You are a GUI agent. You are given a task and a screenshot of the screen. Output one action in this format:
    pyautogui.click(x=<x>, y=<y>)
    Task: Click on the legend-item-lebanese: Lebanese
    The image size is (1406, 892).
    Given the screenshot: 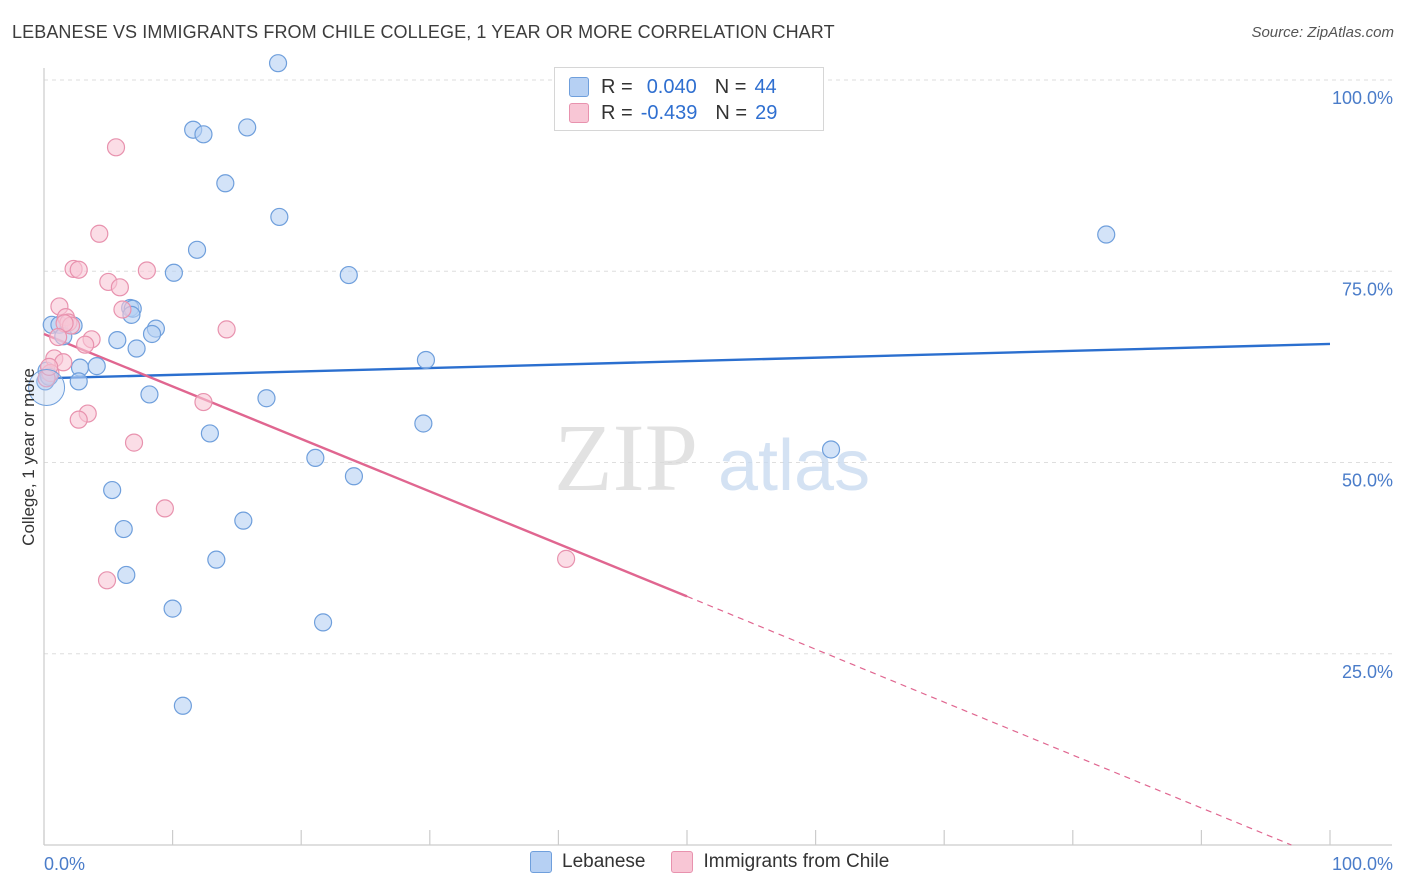 What is the action you would take?
    pyautogui.click(x=587, y=862)
    